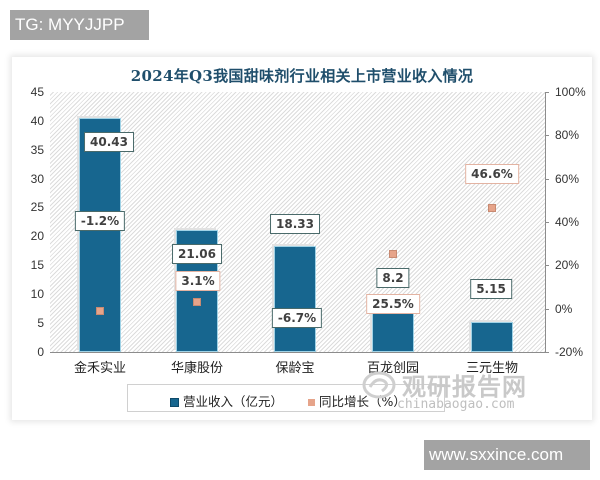 The width and height of the screenshot is (600, 480). Describe the element at coordinates (37, 121) in the screenshot. I see `y-tick-label: 40` at that location.